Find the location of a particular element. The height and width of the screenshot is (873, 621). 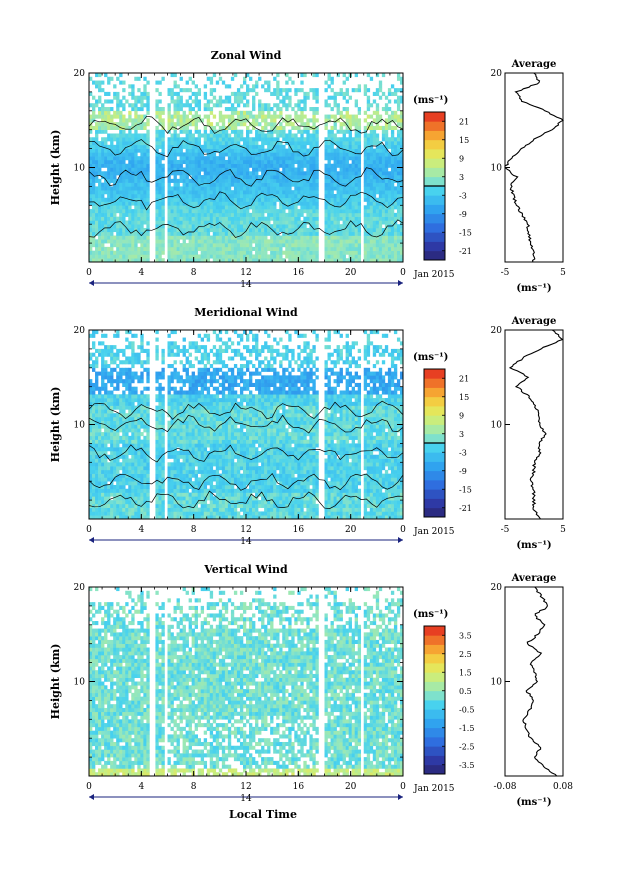

profile-y-tick-label: 20 is located at coordinates (497, 74).